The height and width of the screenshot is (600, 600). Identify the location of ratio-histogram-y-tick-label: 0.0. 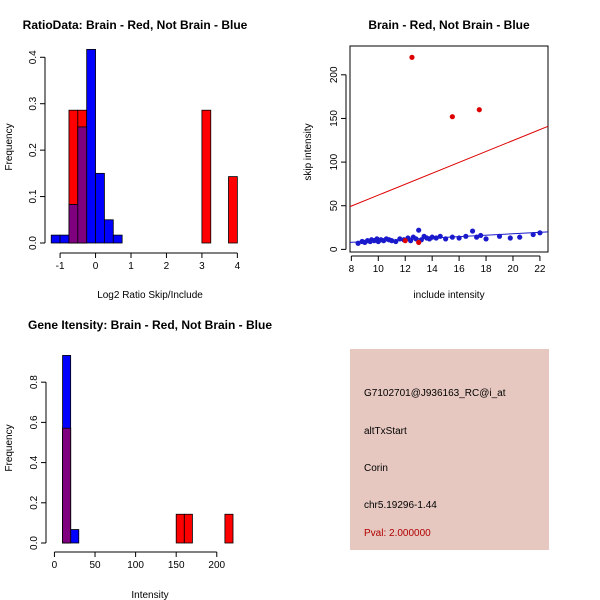
(33, 243).